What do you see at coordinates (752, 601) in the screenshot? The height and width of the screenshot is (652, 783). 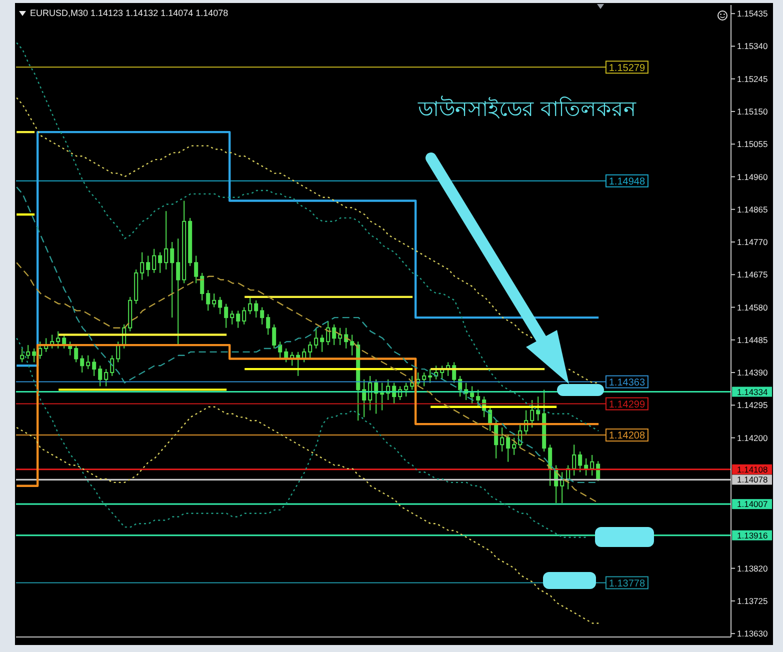 I see `y-tick-label: 1.13725` at bounding box center [752, 601].